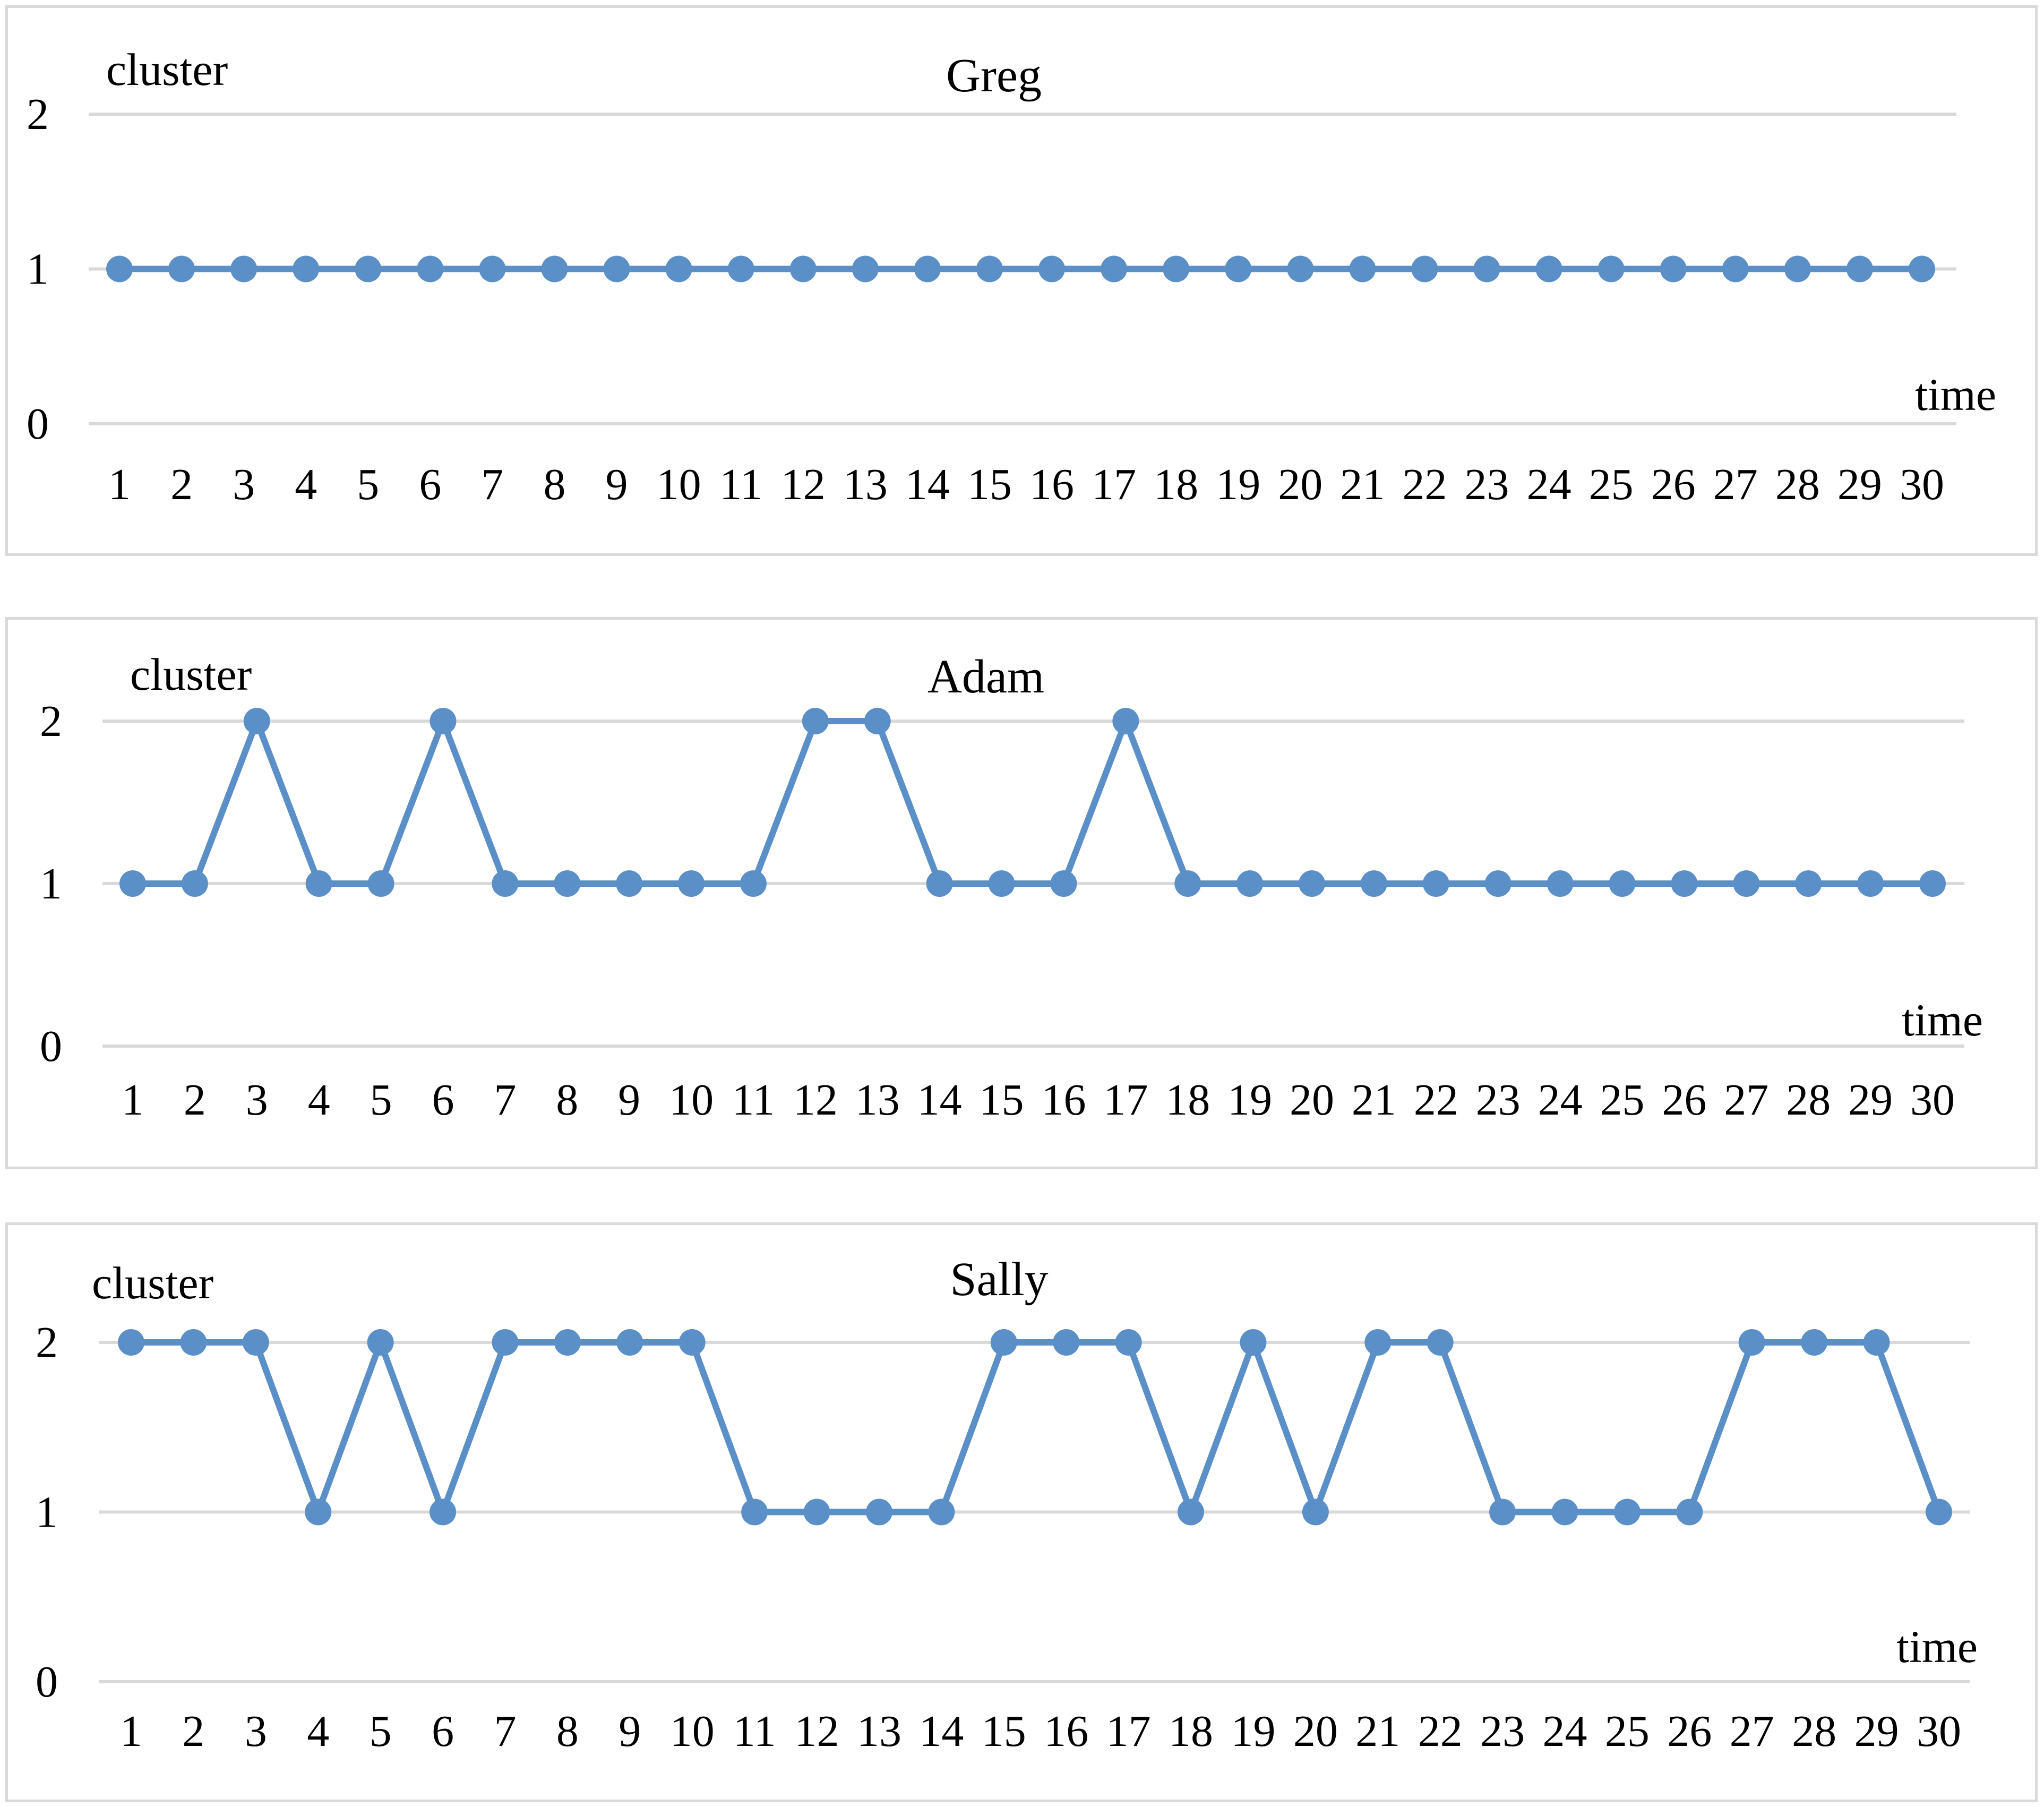 The height and width of the screenshot is (1807, 2044). Describe the element at coordinates (1565, 1731) in the screenshot. I see `x-tick-label: 24` at that location.